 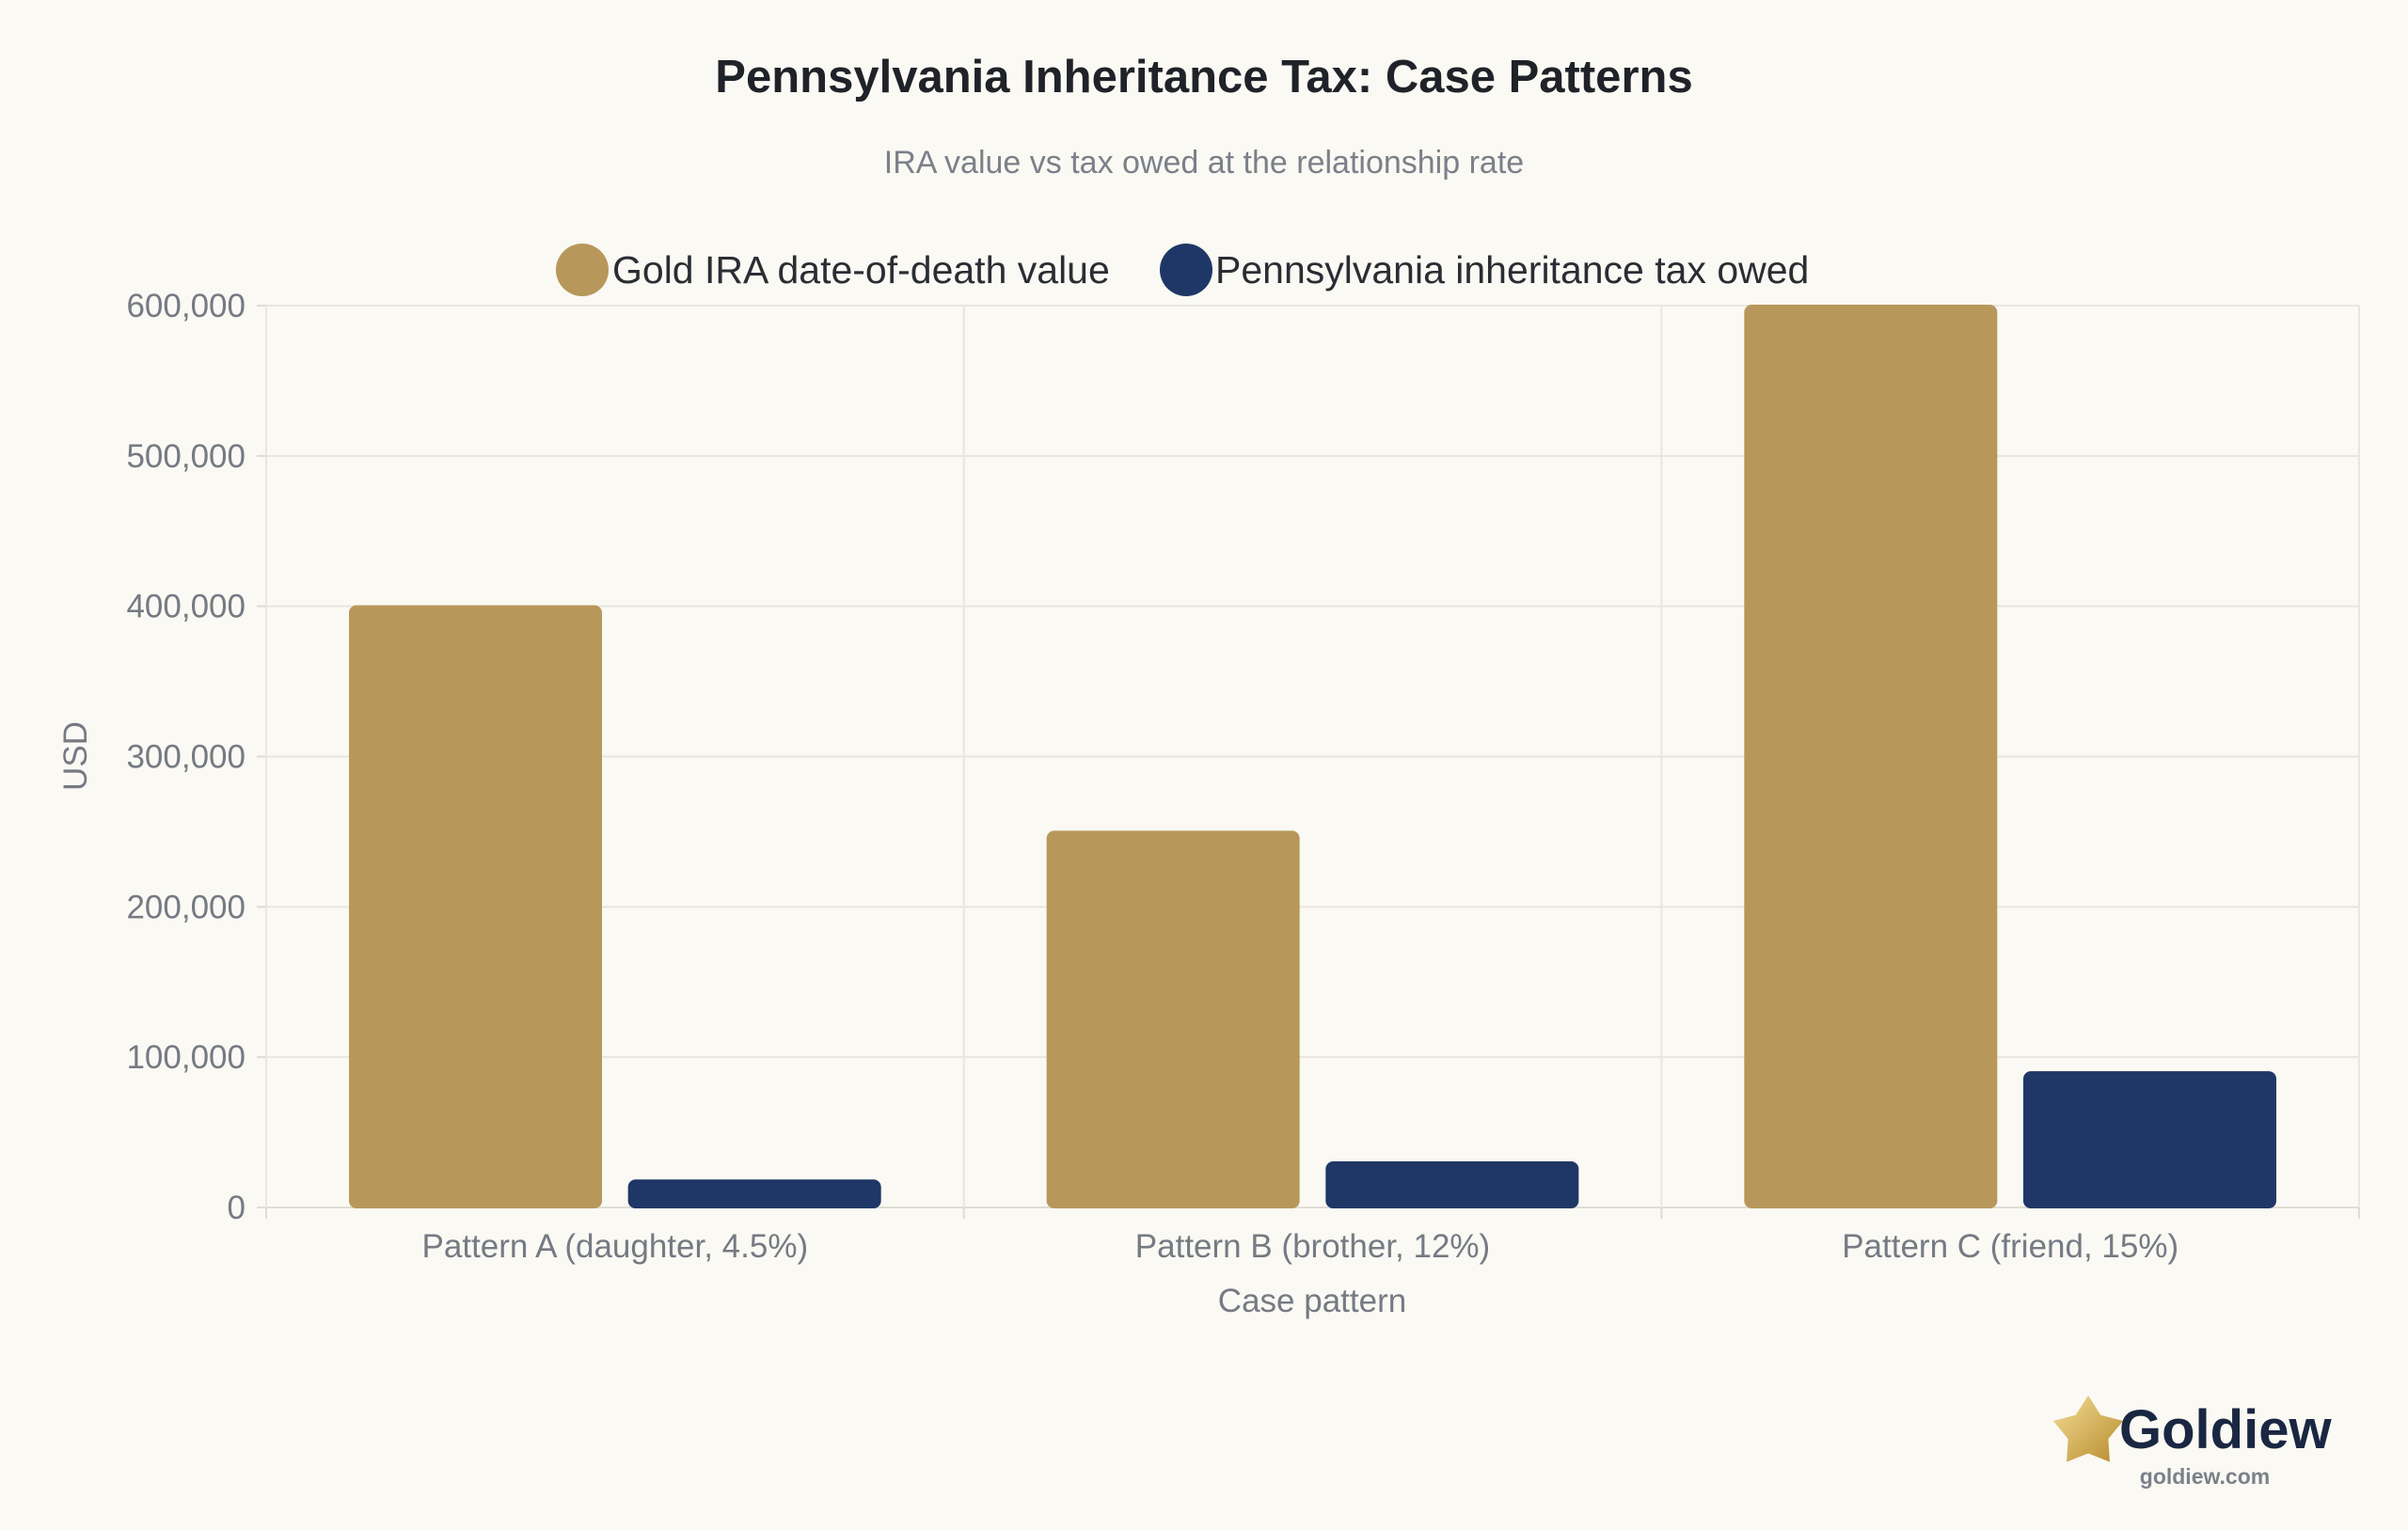 What do you see at coordinates (76, 756) in the screenshot?
I see `y-axis-title: USD` at bounding box center [76, 756].